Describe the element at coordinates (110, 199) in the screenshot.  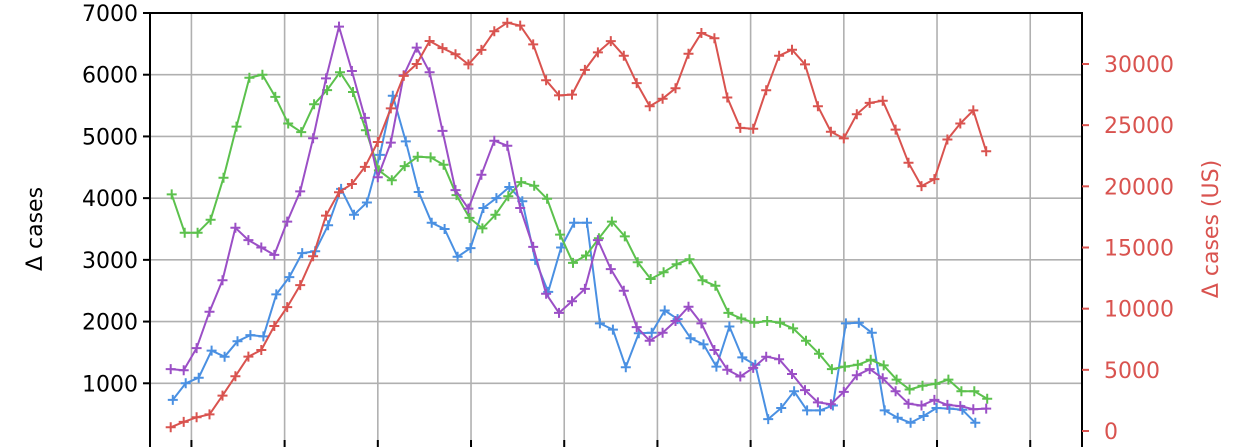
I see `y-tick-label-left: 4000` at that location.